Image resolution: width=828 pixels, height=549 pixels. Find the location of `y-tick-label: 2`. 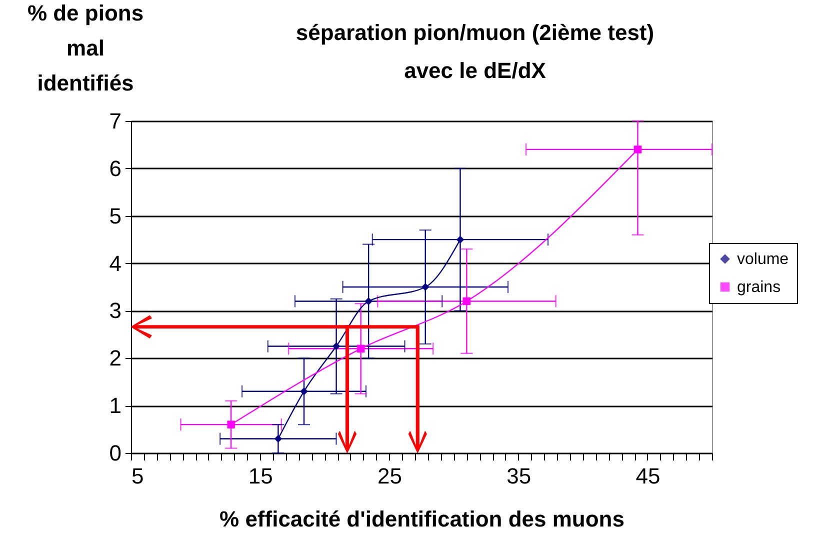

y-tick-label: 2 is located at coordinates (115, 358).